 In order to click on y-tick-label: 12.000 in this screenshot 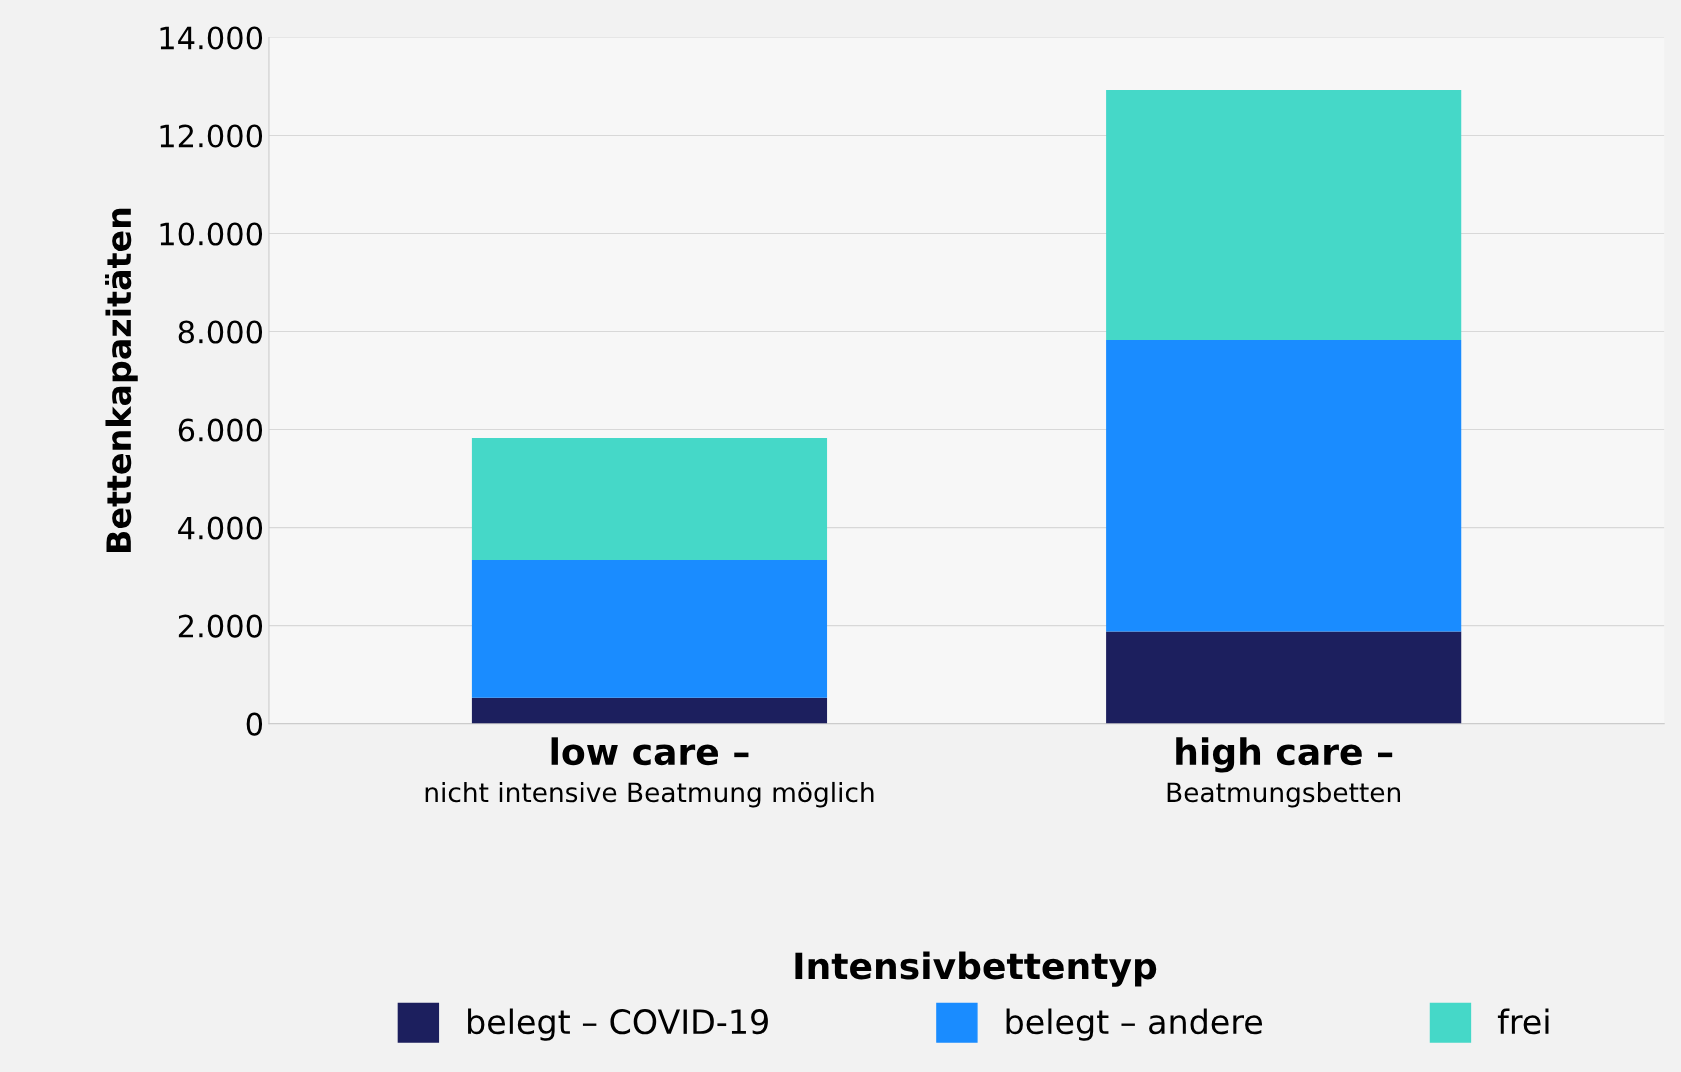, I will do `click(211, 136)`.